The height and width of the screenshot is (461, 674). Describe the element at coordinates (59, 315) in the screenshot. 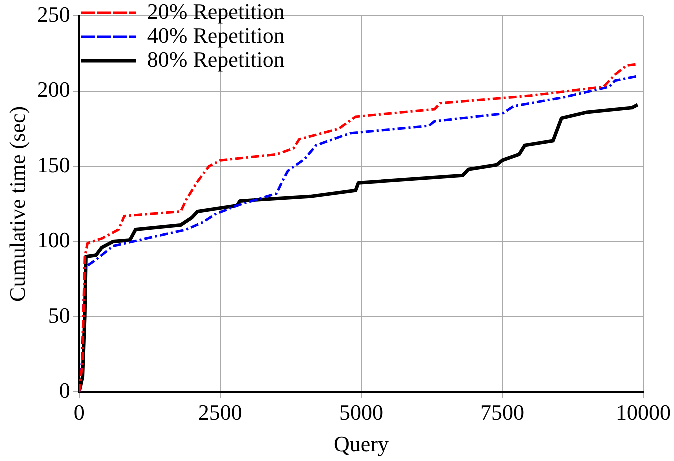

I see `y-tick-label: 50` at that location.